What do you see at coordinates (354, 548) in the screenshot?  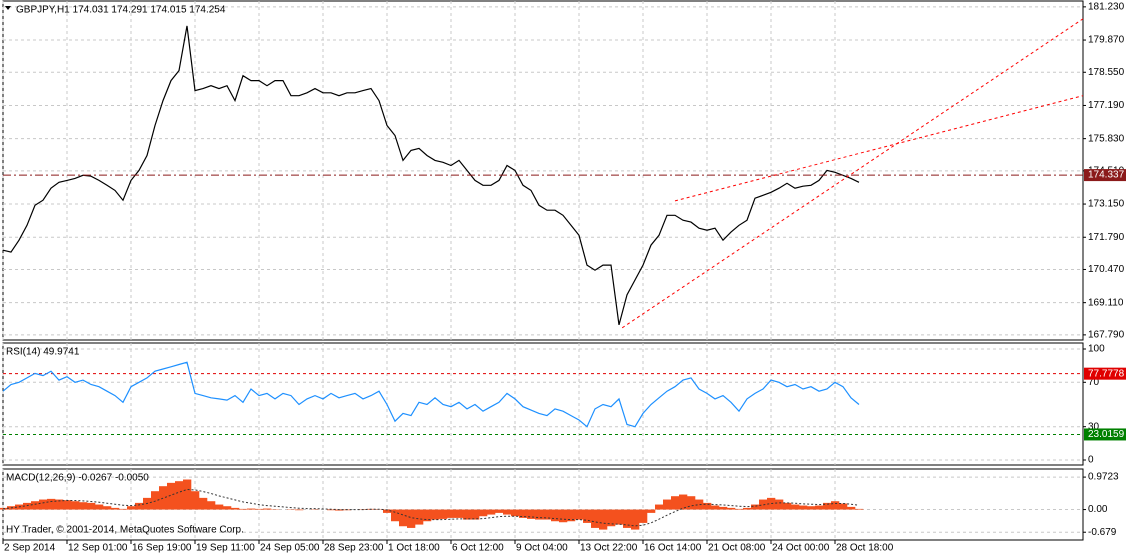 I see `x-tick-label: 28 Sep 23:00` at bounding box center [354, 548].